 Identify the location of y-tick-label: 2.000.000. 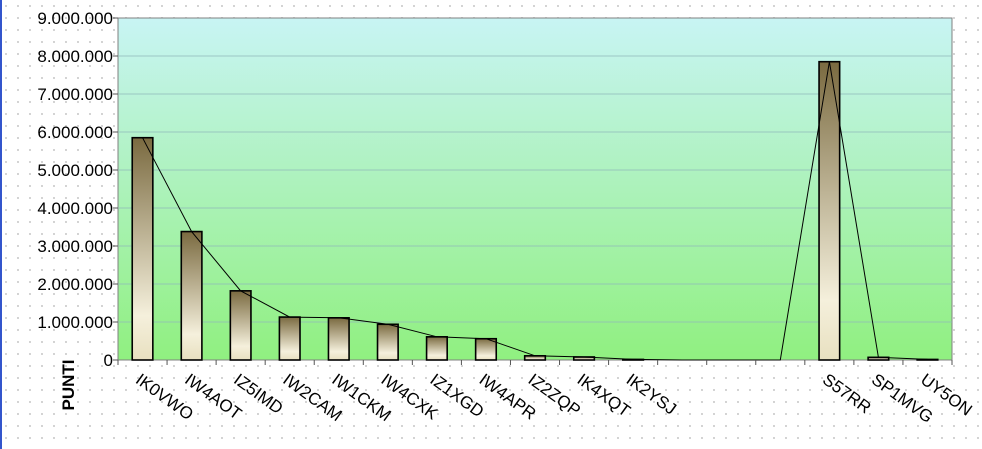
(75, 284).